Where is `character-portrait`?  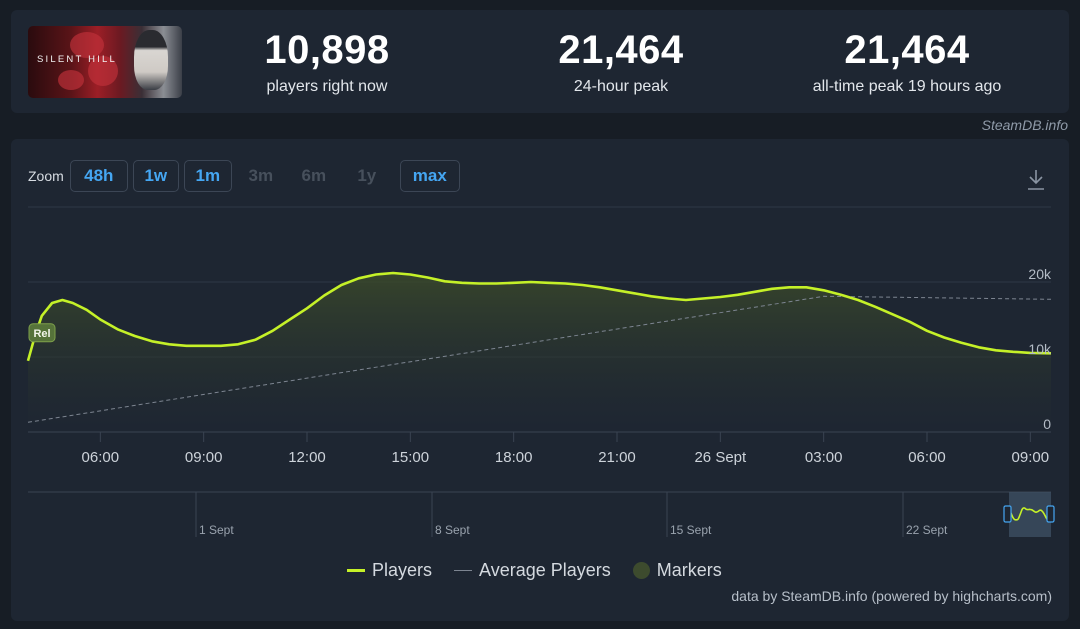 character-portrait is located at coordinates (151, 60).